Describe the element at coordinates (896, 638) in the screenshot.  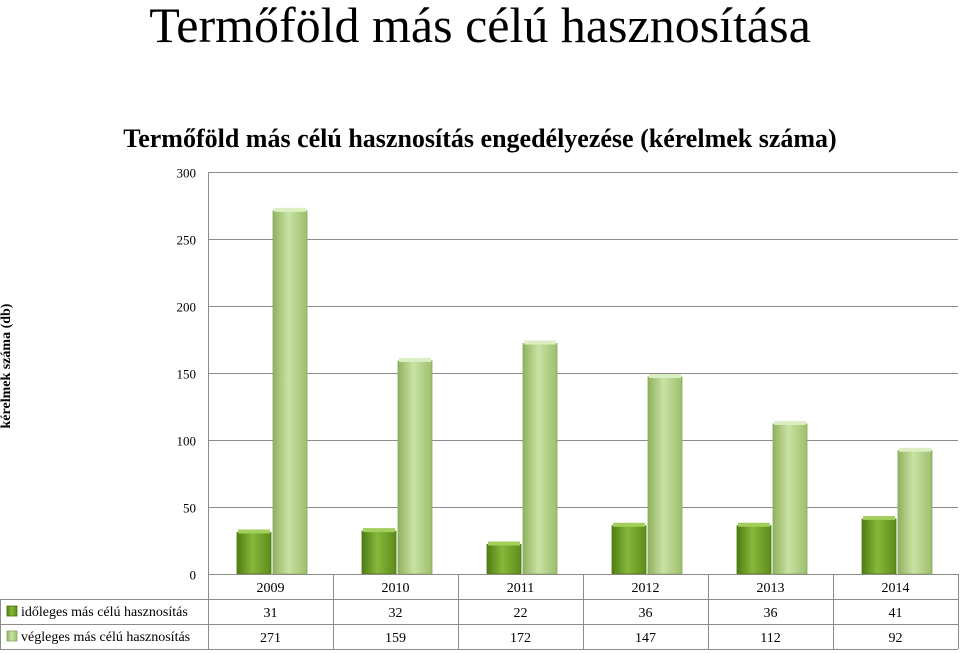
I see `data-table-value: 92` at that location.